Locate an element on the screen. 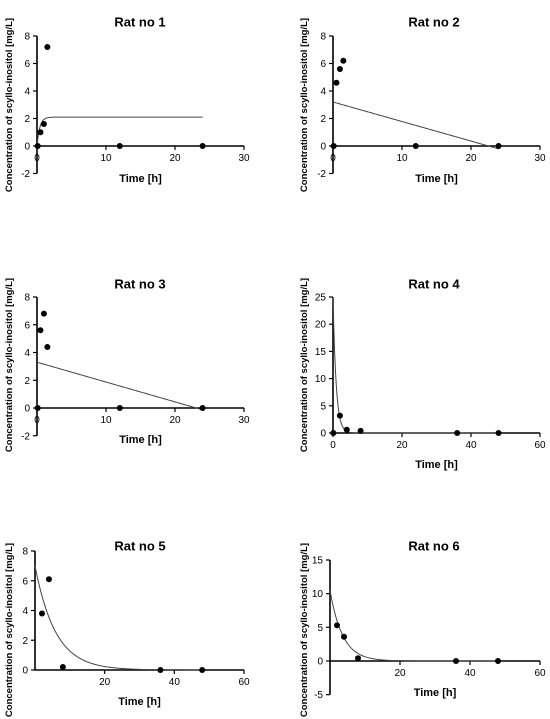 The image size is (550, 719). y-tick-label: 25 is located at coordinates (321, 298).